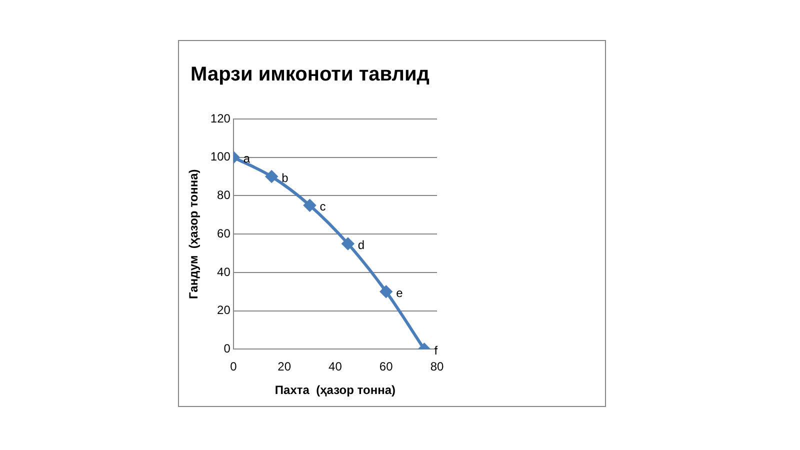  What do you see at coordinates (220, 157) in the screenshot?
I see `y-tick-label: 100` at bounding box center [220, 157].